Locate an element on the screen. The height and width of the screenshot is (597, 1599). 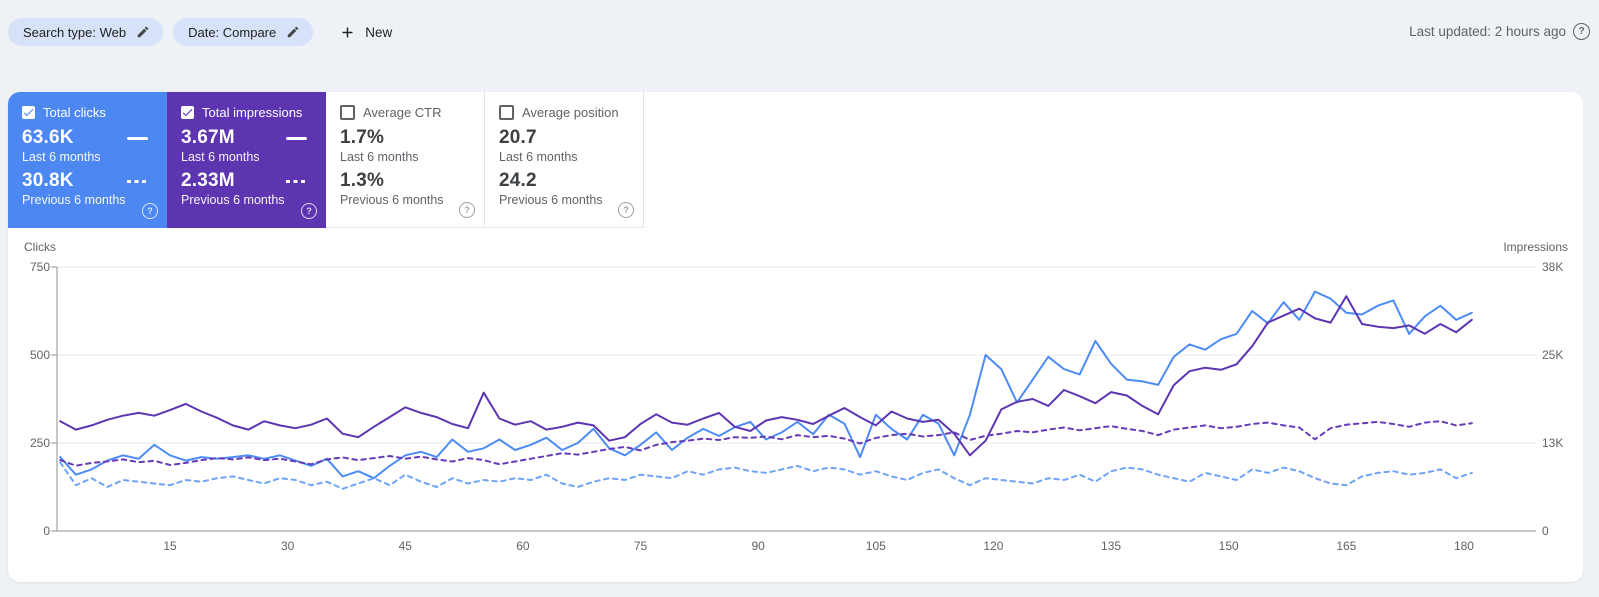
x-axis-tick-label: 105 is located at coordinates (875, 546).